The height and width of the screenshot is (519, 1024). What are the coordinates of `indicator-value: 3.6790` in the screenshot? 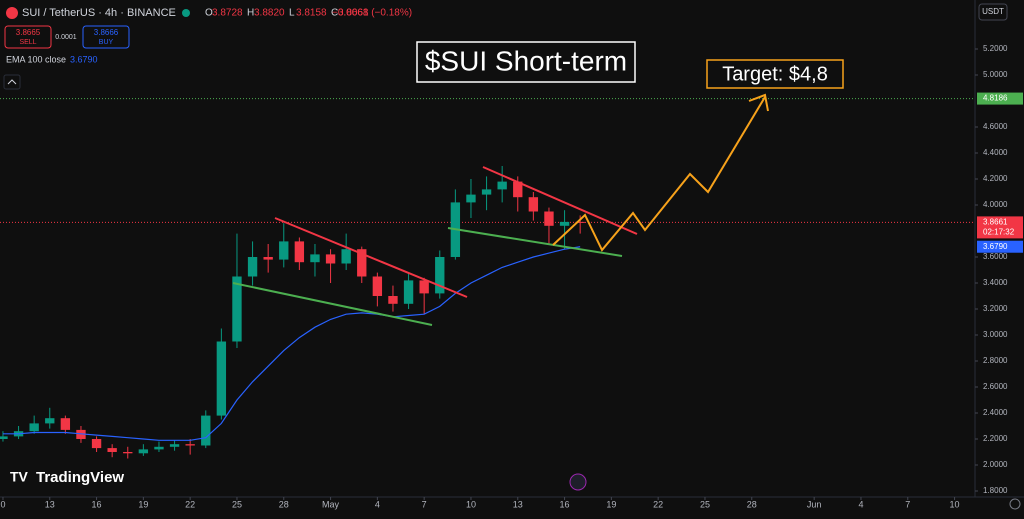 It's located at (84, 59).